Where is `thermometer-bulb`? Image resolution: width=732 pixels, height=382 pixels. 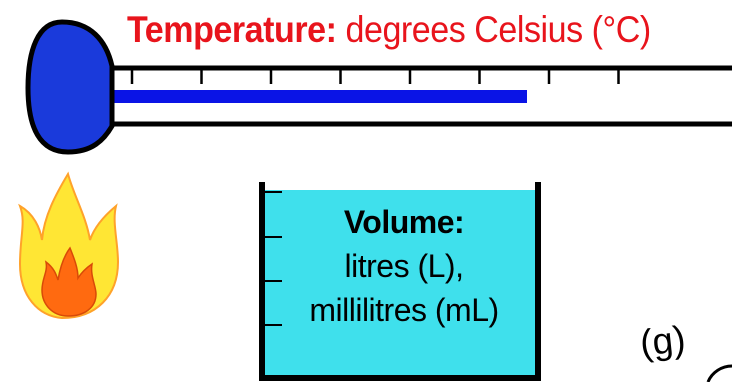
thermometer-bulb is located at coordinates (70, 87).